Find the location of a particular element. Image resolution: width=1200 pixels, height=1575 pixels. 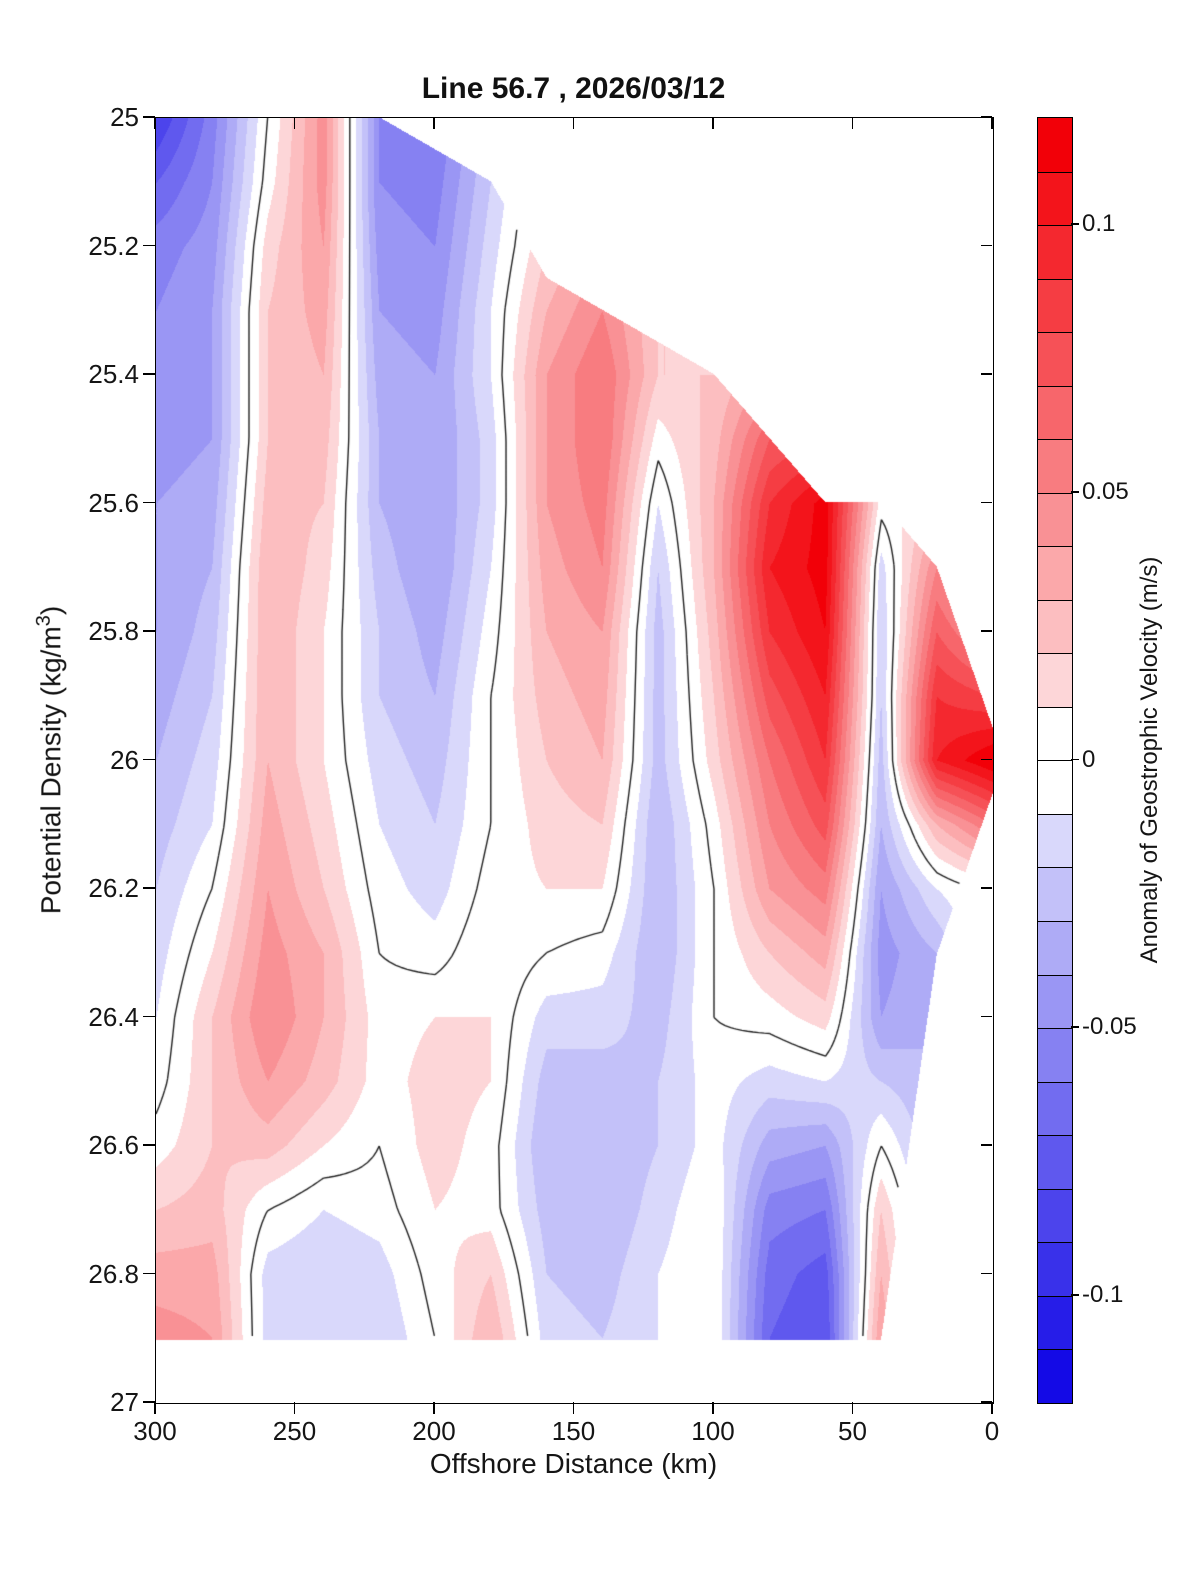

x-tick-label: 50 is located at coordinates (852, 1431).